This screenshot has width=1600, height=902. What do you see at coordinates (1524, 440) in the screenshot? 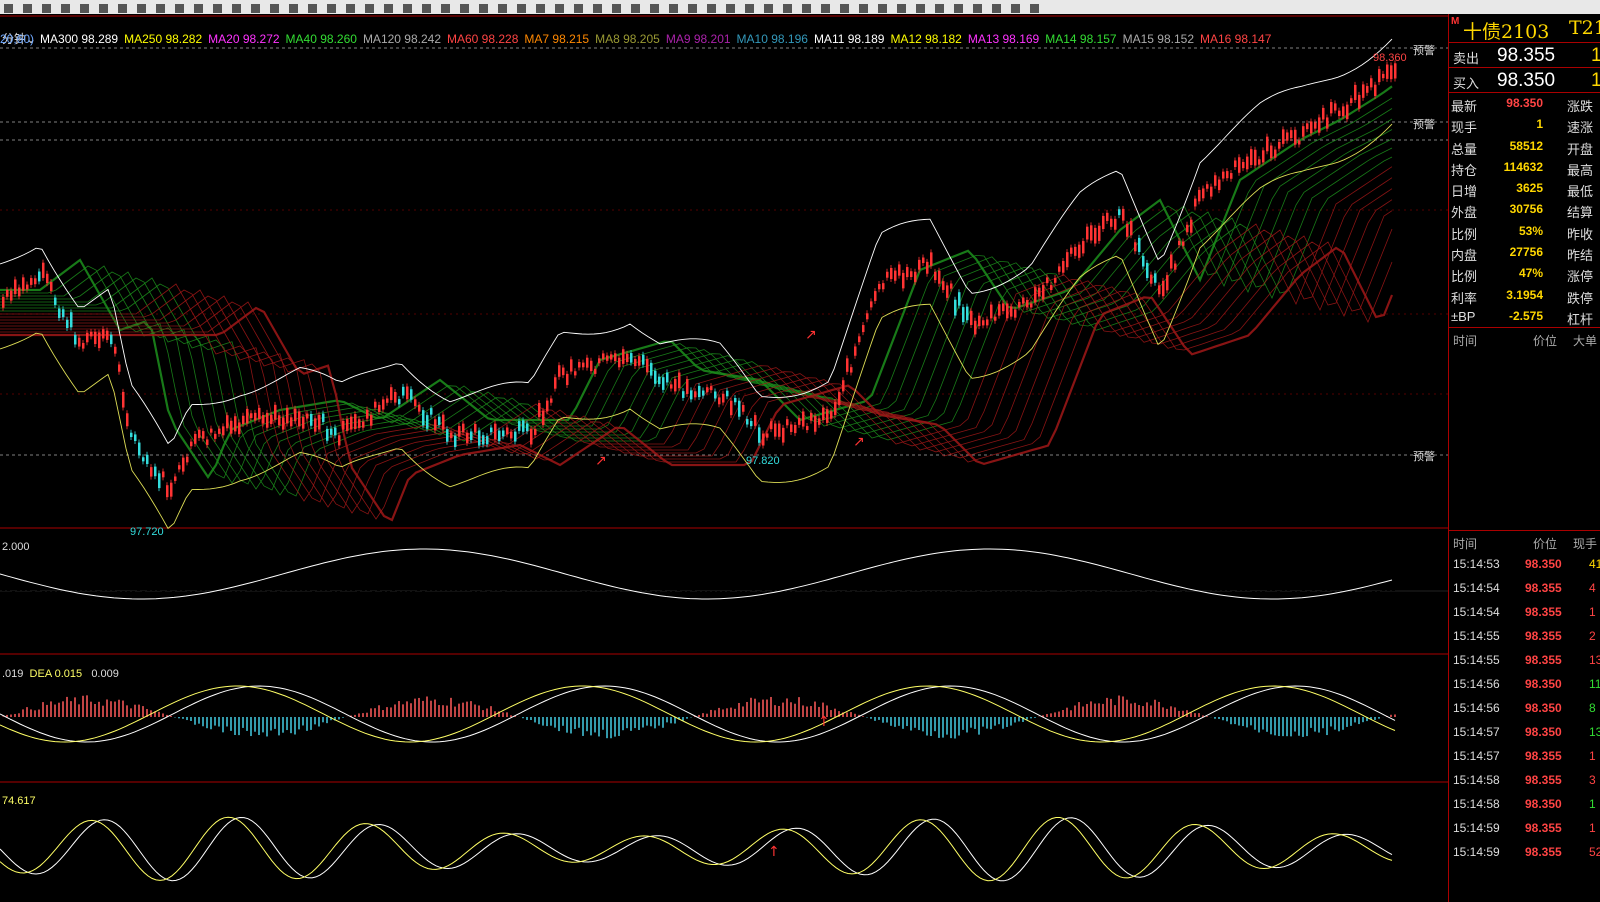
I see `big-order-list` at bounding box center [1524, 440].